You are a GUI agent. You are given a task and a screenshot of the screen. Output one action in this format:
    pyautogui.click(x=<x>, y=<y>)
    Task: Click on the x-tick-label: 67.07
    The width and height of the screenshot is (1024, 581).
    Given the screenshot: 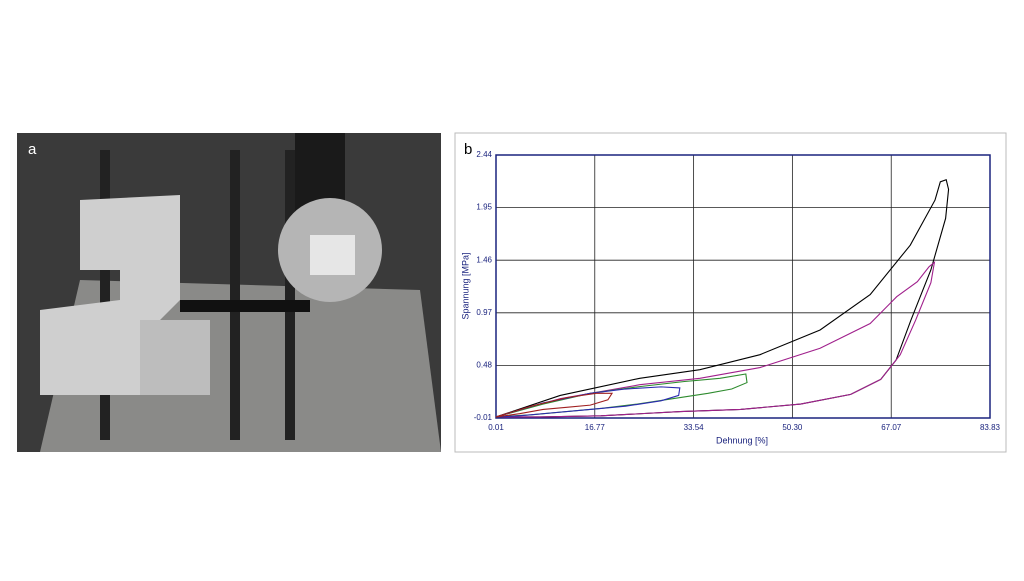 What is the action you would take?
    pyautogui.click(x=891, y=427)
    